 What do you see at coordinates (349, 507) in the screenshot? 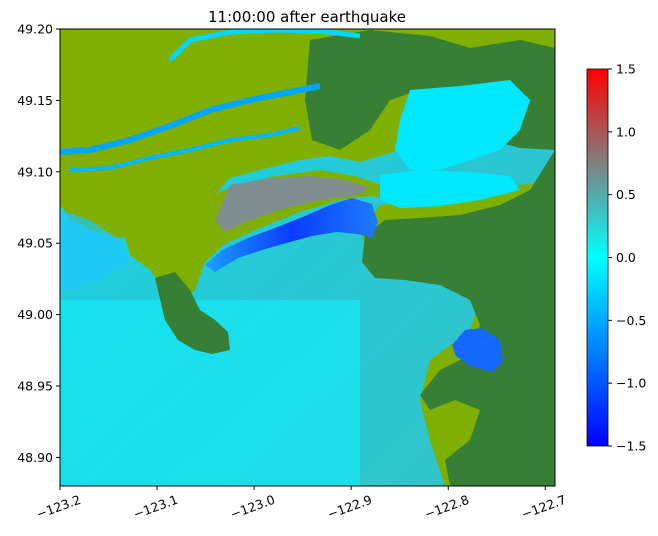
I see `x-tick-label: −122.9` at bounding box center [349, 507].